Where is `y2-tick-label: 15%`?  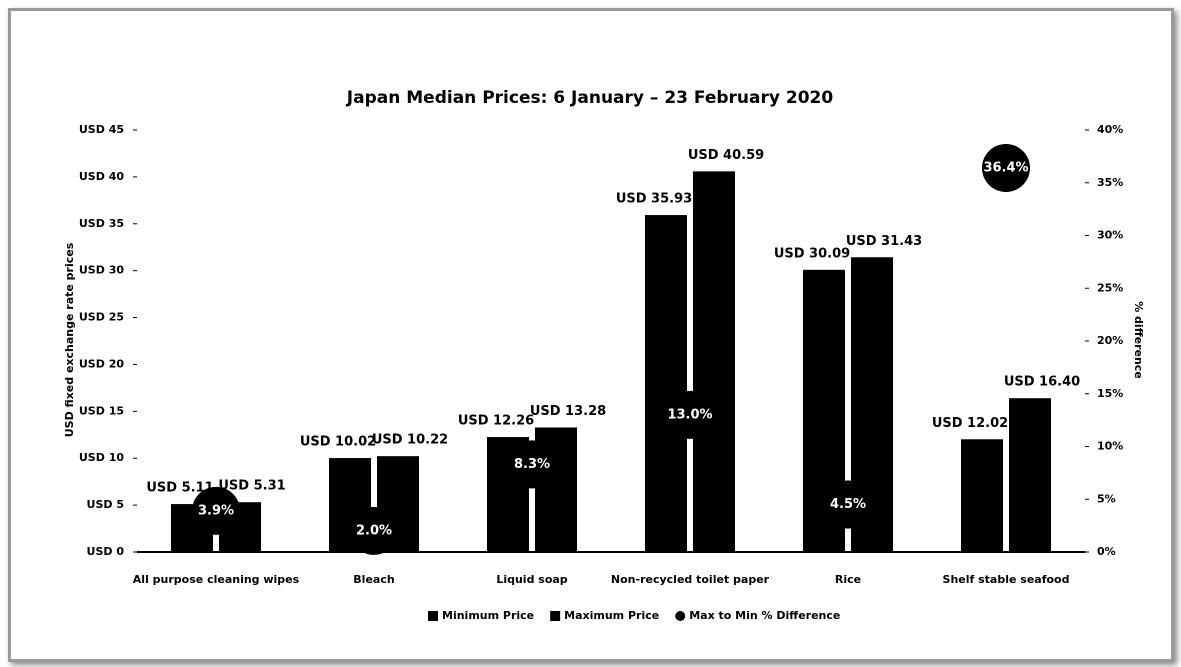
y2-tick-label: 15% is located at coordinates (1110, 393).